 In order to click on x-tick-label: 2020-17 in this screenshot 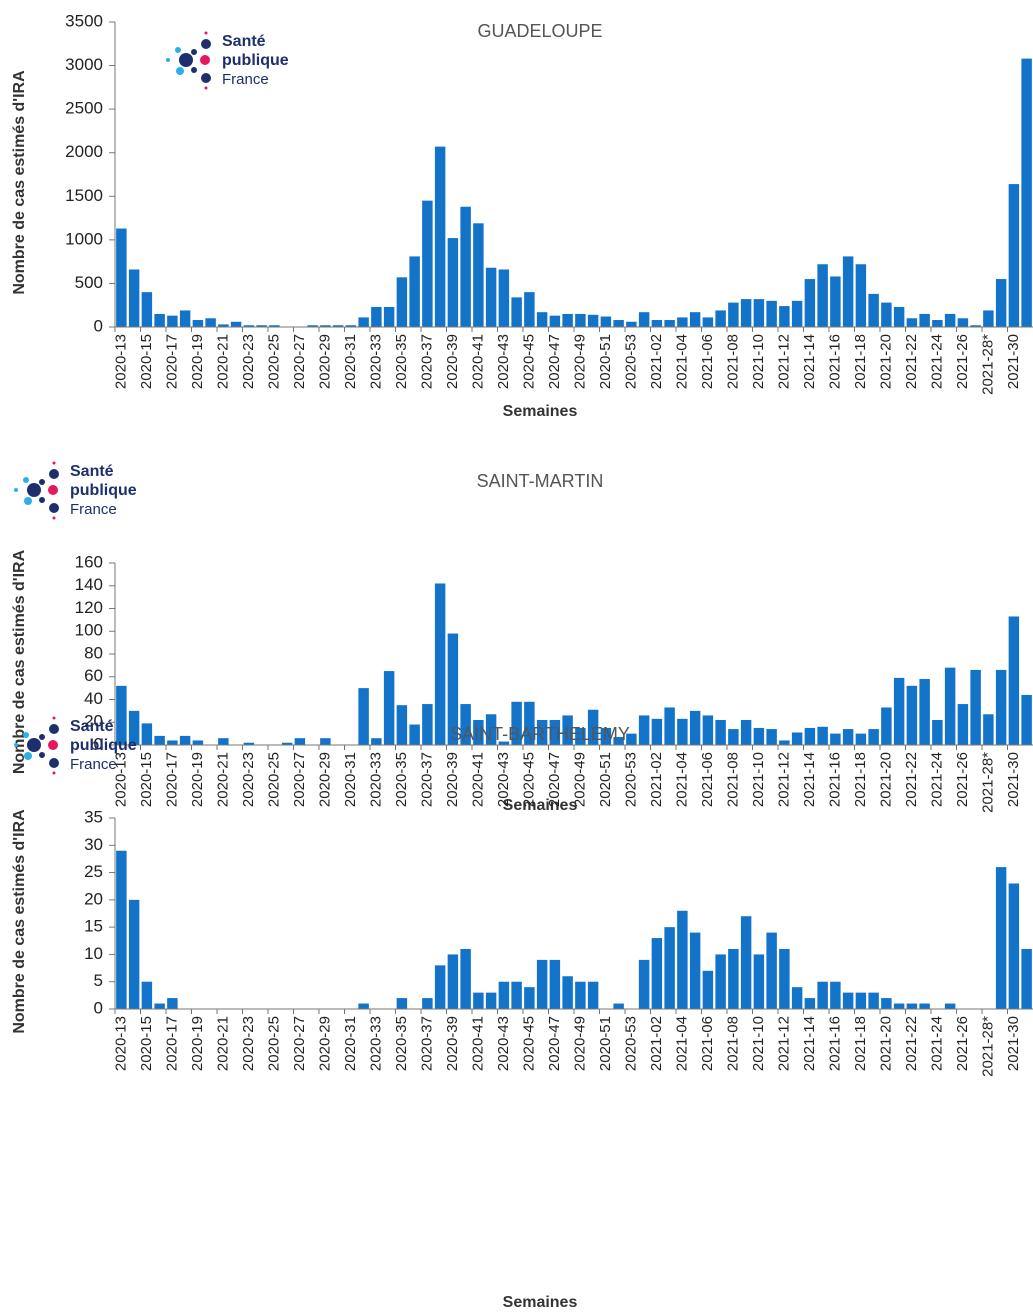, I will do `click(171, 779)`.